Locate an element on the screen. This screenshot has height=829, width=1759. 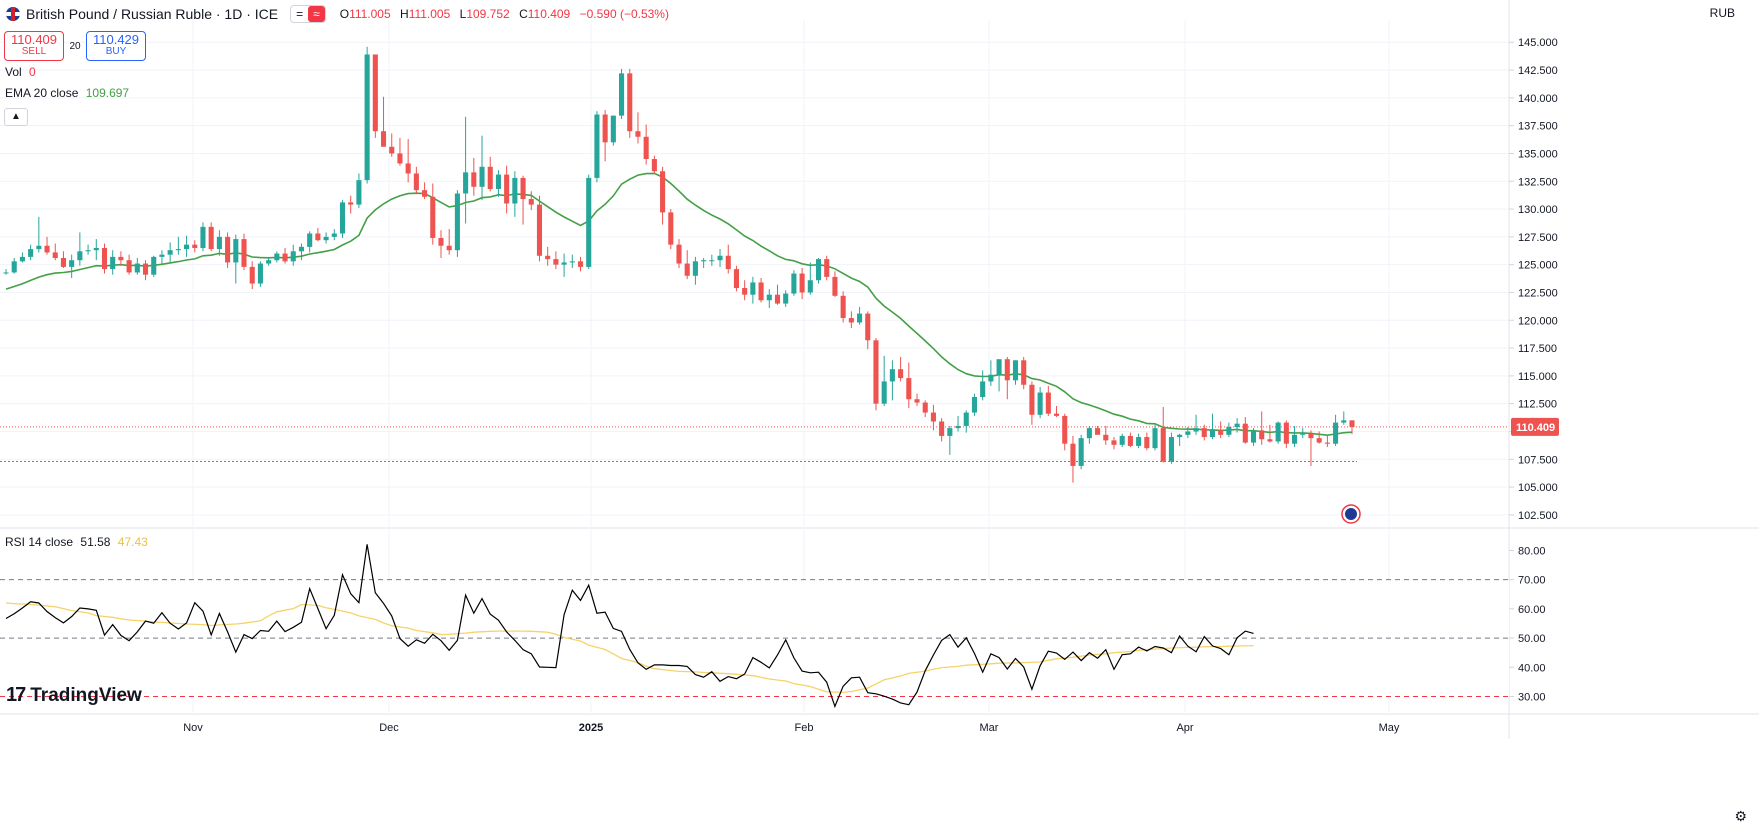
time-tick-label: Apr is located at coordinates (1184, 728).